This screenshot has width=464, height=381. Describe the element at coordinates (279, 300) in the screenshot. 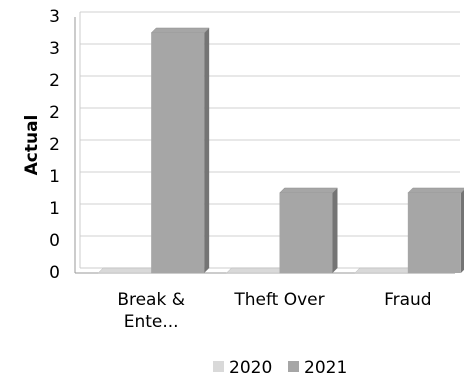

I see `x-tick-label: Theft Over` at that location.